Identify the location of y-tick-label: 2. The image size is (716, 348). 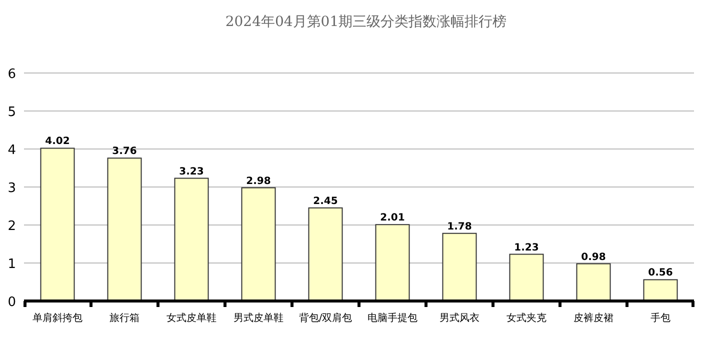
(12, 226).